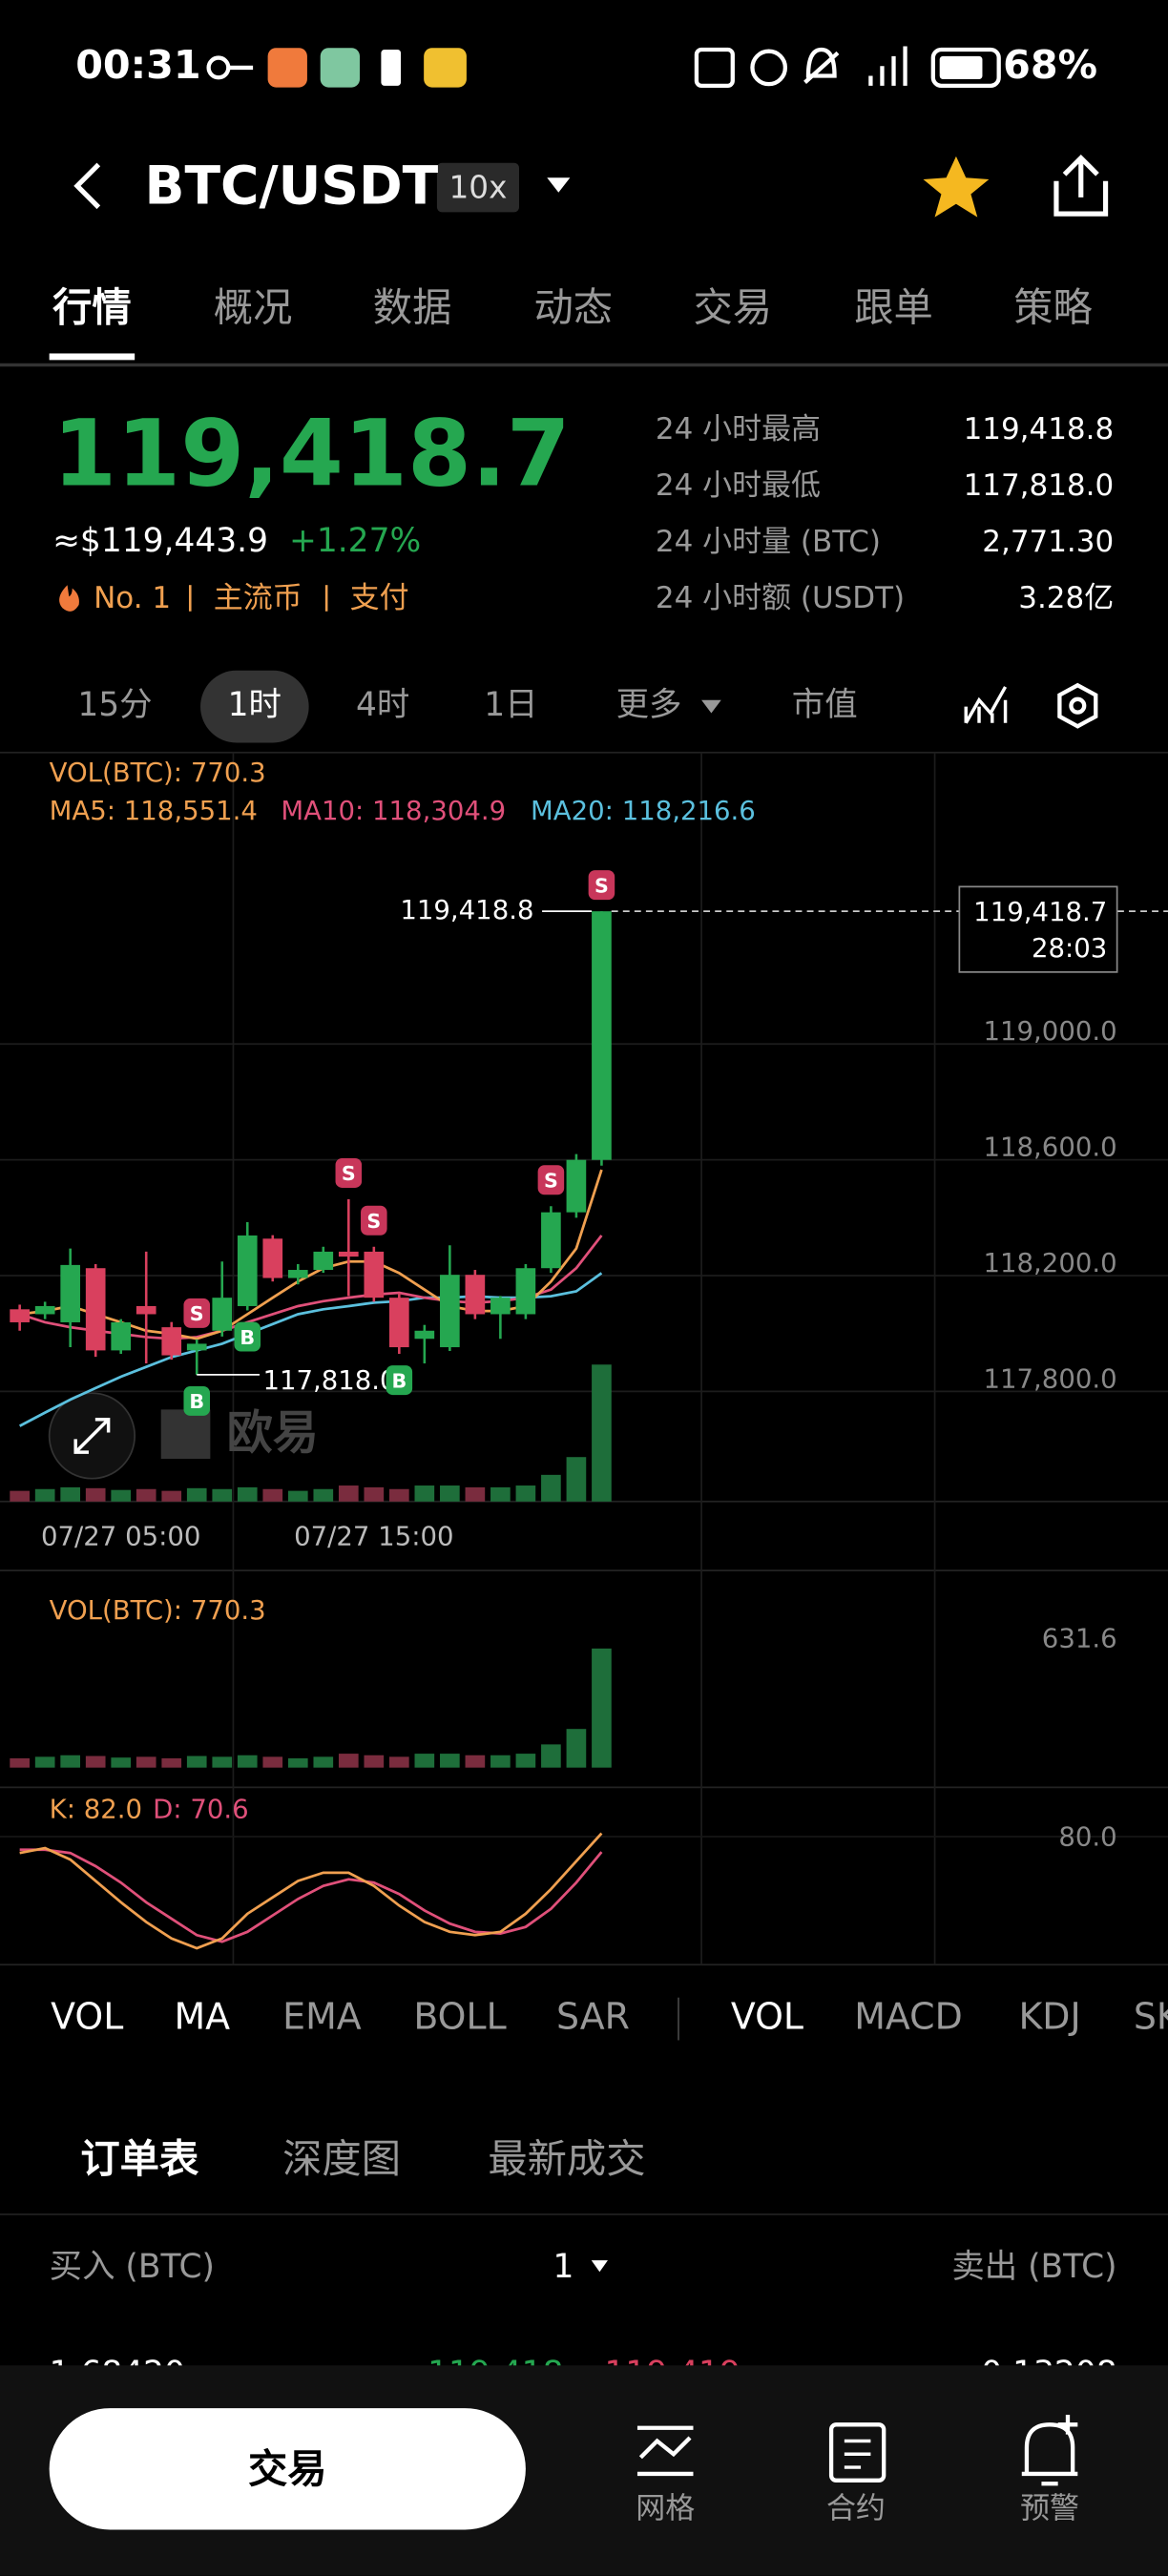 The width and height of the screenshot is (1168, 2576). I want to click on sub-volume-legend: VOL(BTC): 770.3, so click(158, 1610).